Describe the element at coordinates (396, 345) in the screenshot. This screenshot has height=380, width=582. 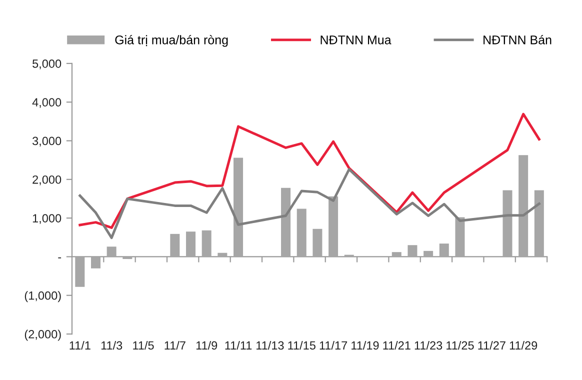
I see `x-tick-label: 11/21` at that location.